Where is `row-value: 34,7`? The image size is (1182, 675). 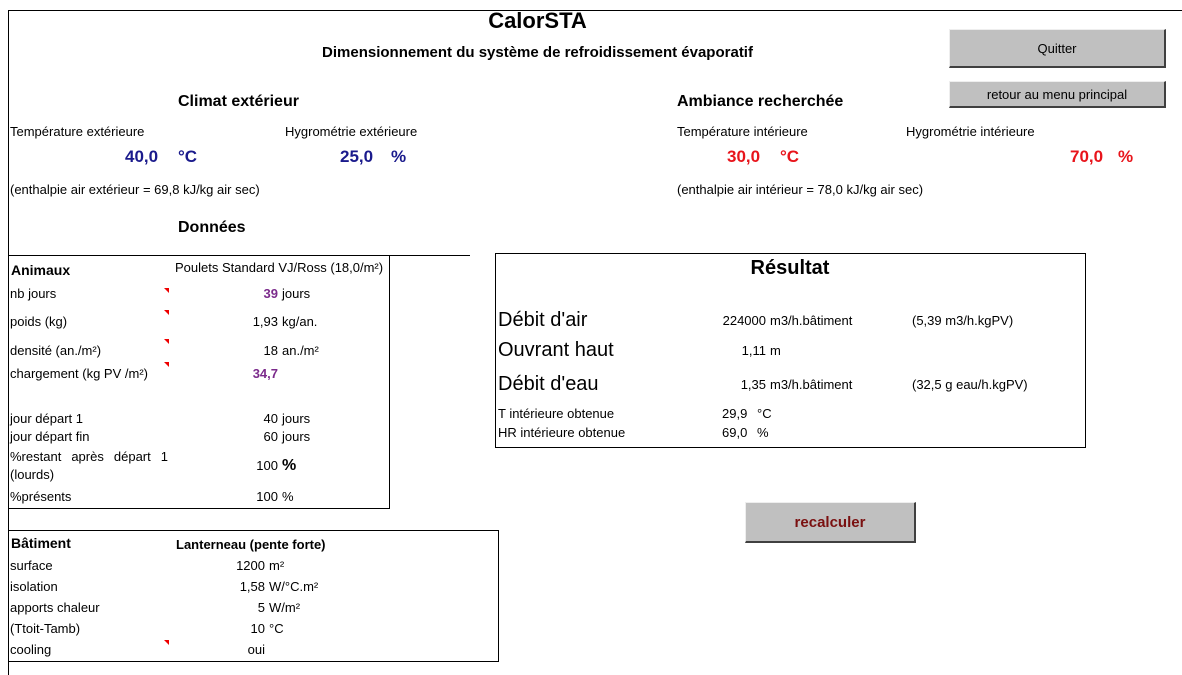
row-value: 34,7 is located at coordinates (265, 373).